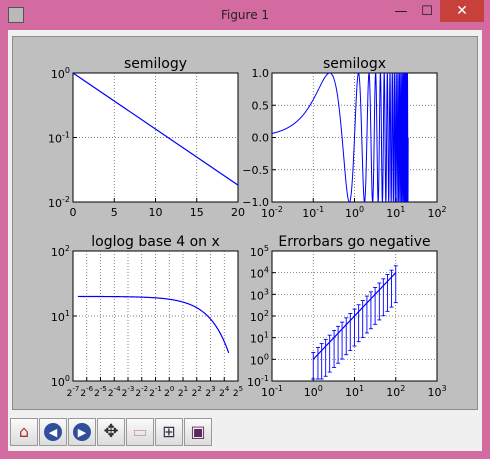 The width and height of the screenshot is (490, 459). I want to click on zoom-rect-icon: ▭, so click(140, 431).